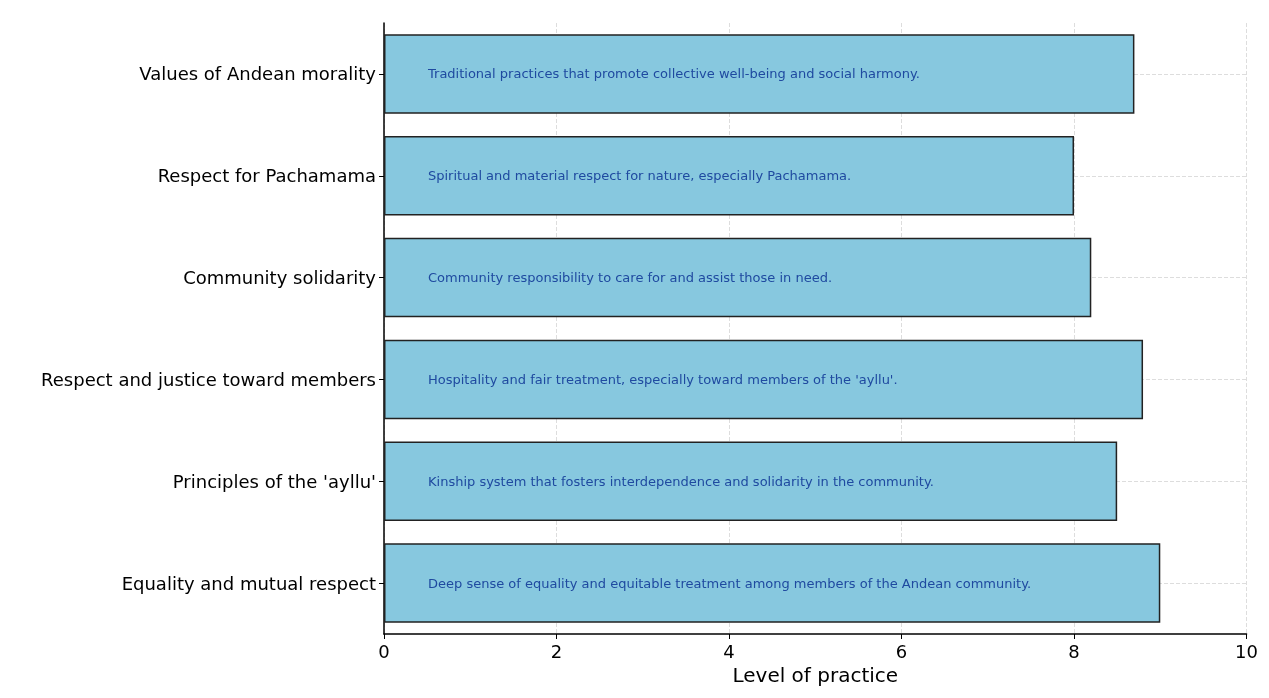 The width and height of the screenshot is (1269, 698). Describe the element at coordinates (630, 278) in the screenshot. I see `annotation: Community responsibility to care for and assist those in need.` at that location.